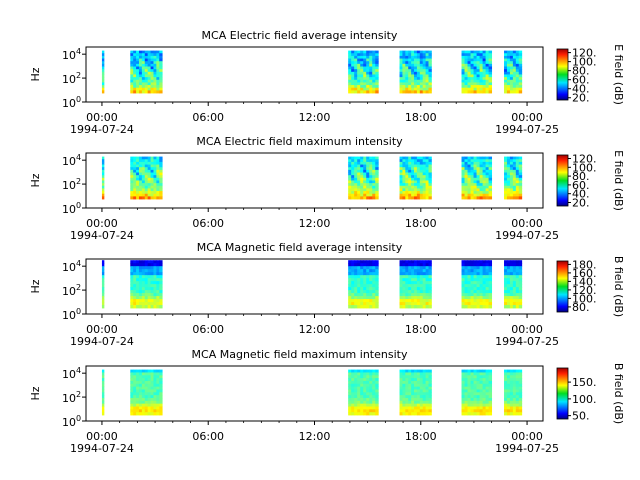 The image size is (640, 480). I want to click on colorbar-tick-label: 60., so click(581, 185).